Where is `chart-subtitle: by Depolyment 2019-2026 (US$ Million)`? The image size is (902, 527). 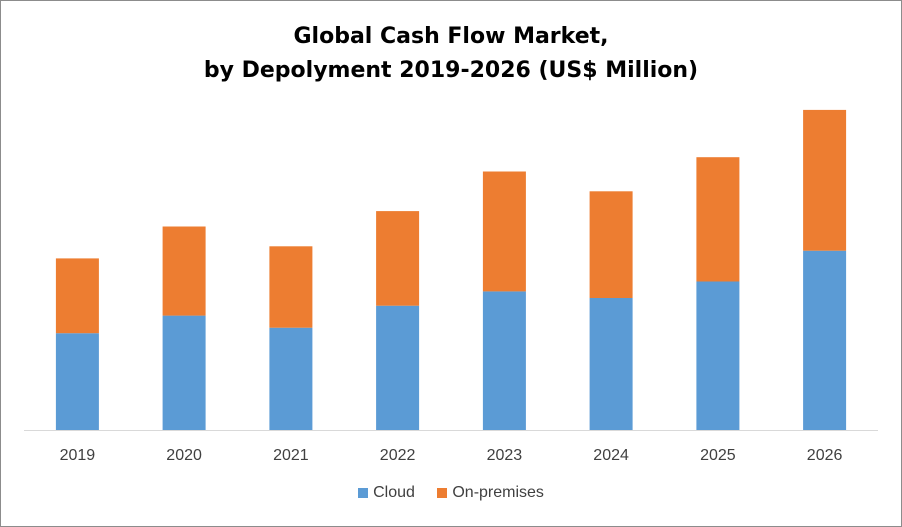
chart-subtitle: by Depolyment 2019-2026 (US$ Million) is located at coordinates (451, 70).